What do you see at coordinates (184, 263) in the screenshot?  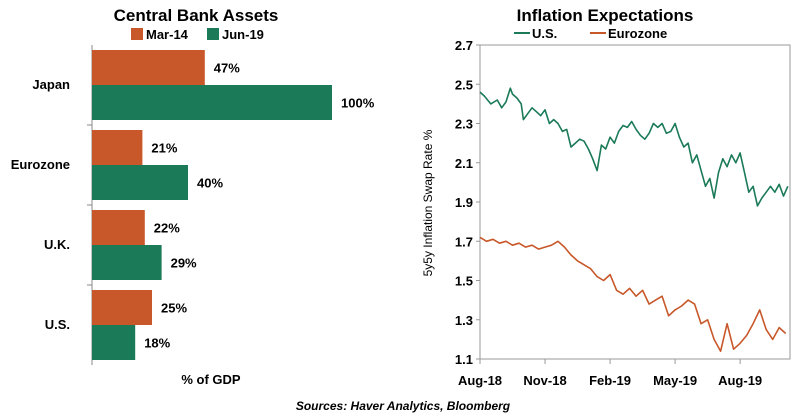 I see `bar-value-label: 29%` at bounding box center [184, 263].